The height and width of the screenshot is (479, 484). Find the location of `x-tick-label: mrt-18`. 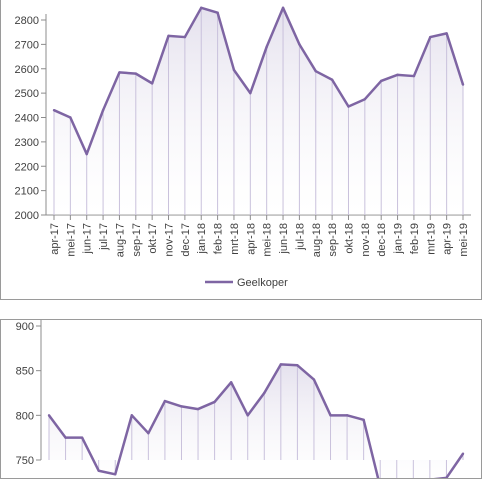

x-tick-label: mrt-18 is located at coordinates (235, 239).